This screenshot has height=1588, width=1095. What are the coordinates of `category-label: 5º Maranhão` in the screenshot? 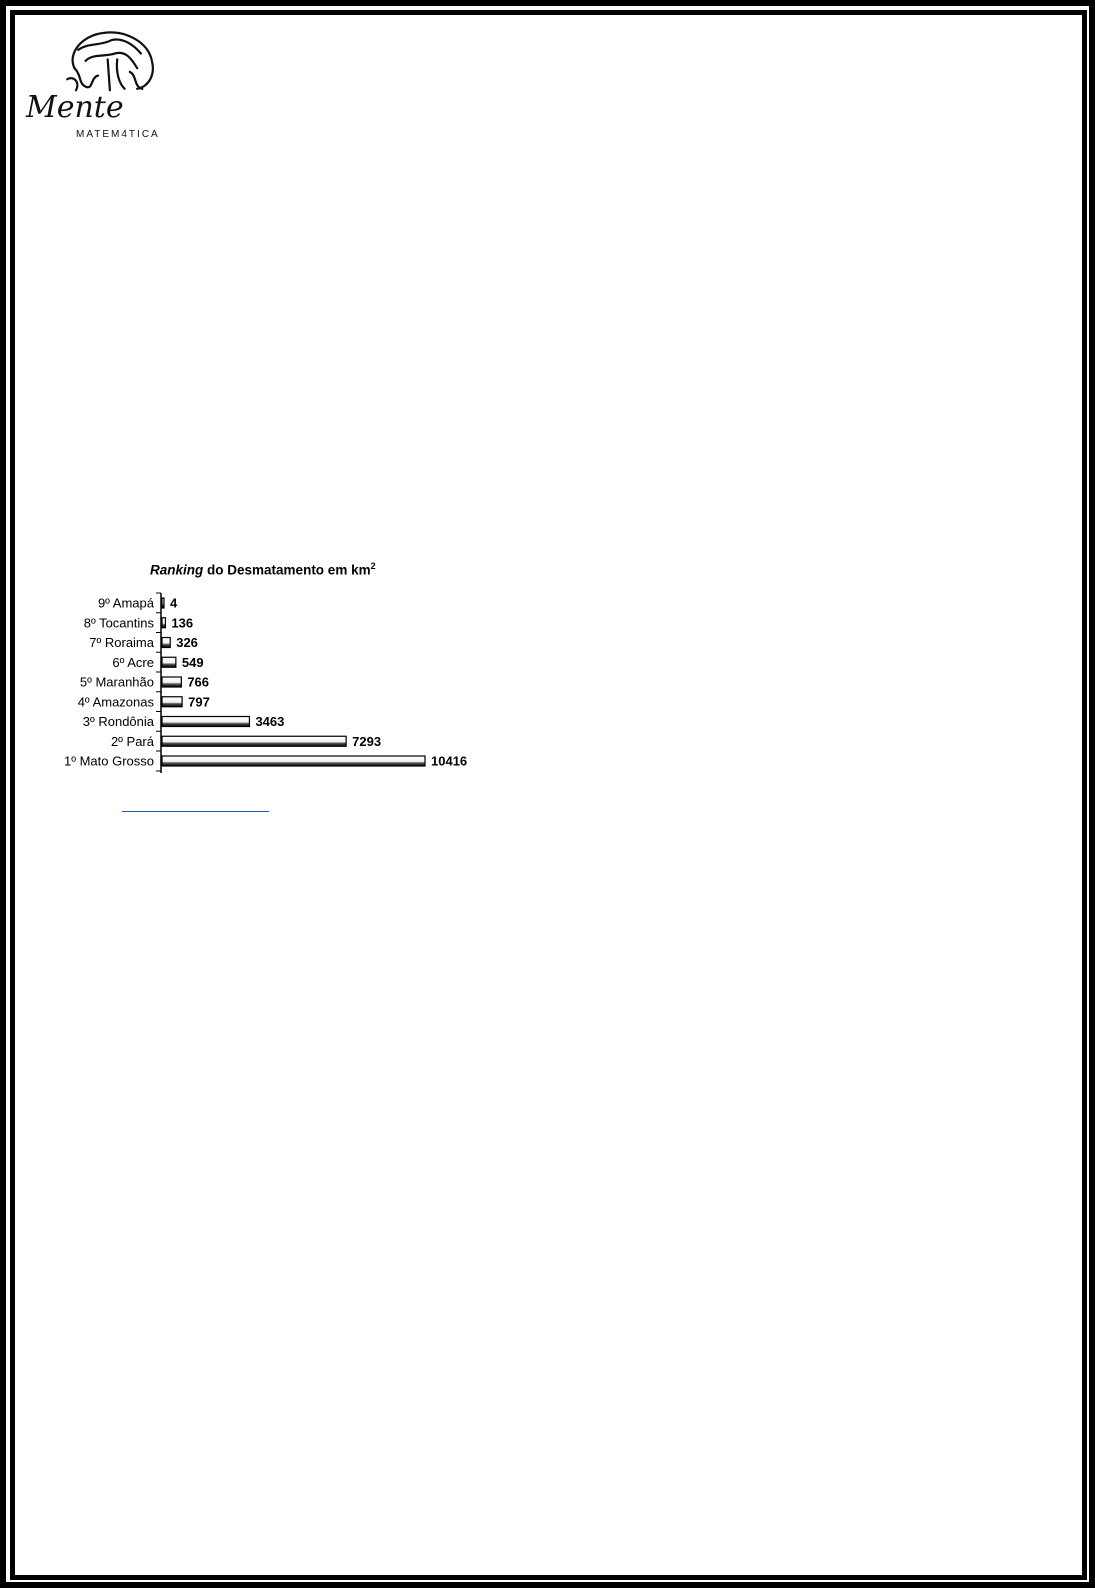 It's located at (117, 682).